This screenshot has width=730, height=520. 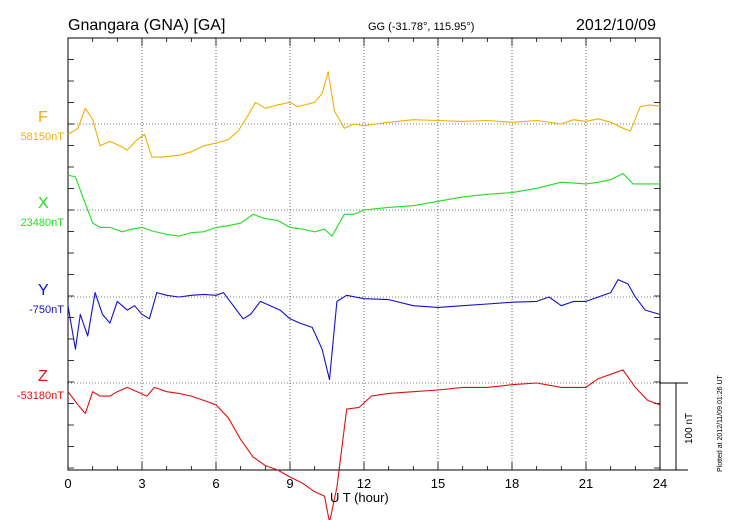 What do you see at coordinates (677, 426) in the screenshot?
I see `scale-bar: 100 nT` at bounding box center [677, 426].